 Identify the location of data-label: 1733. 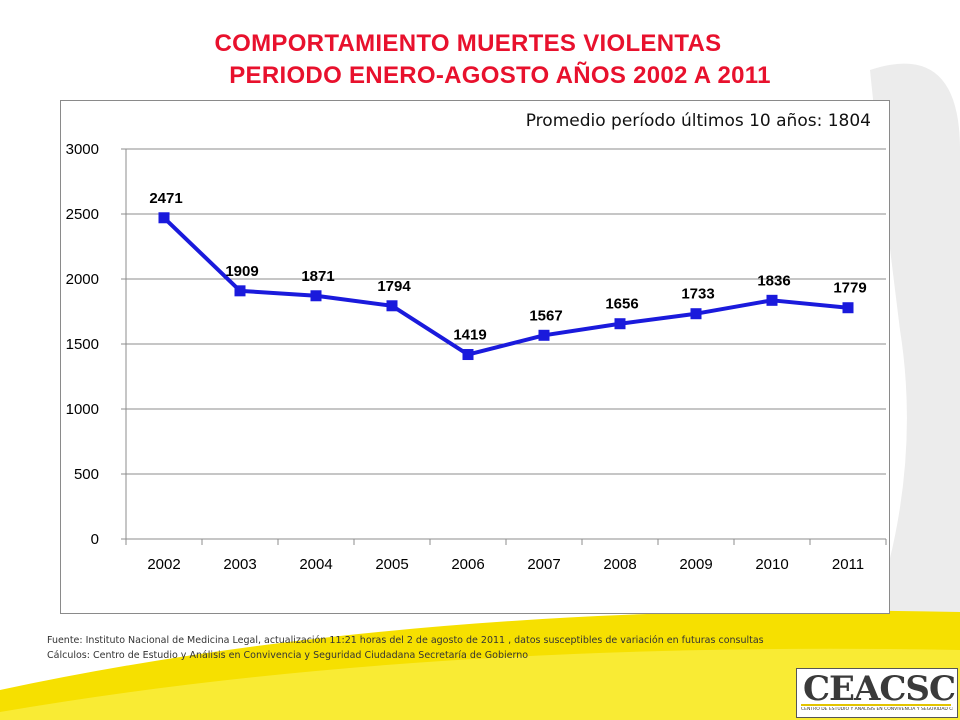
(697, 294).